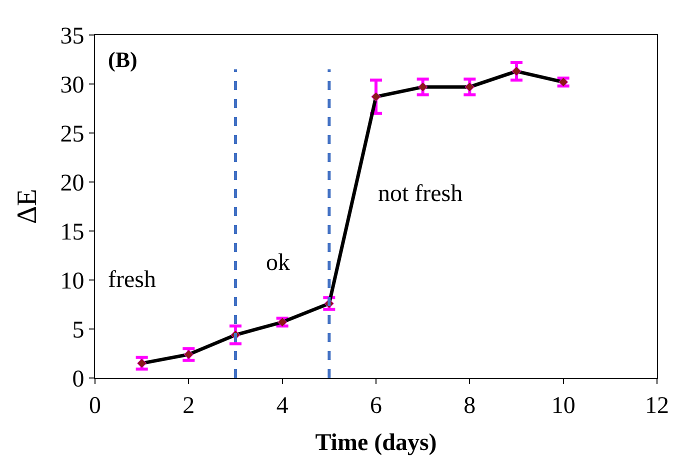 Image resolution: width=681 pixels, height=473 pixels. Describe the element at coordinates (278, 263) in the screenshot. I see `annotation: ok` at that location.